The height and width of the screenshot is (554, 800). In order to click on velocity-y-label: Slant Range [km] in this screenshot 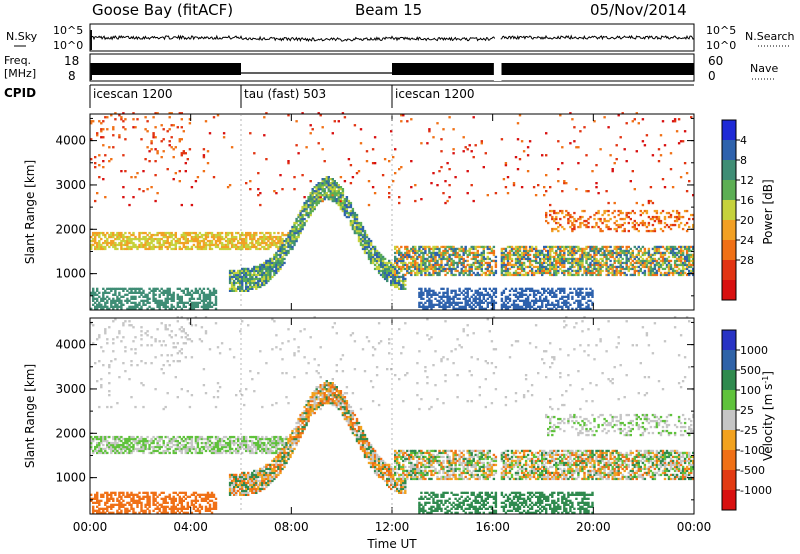, I will do `click(30, 416)`.